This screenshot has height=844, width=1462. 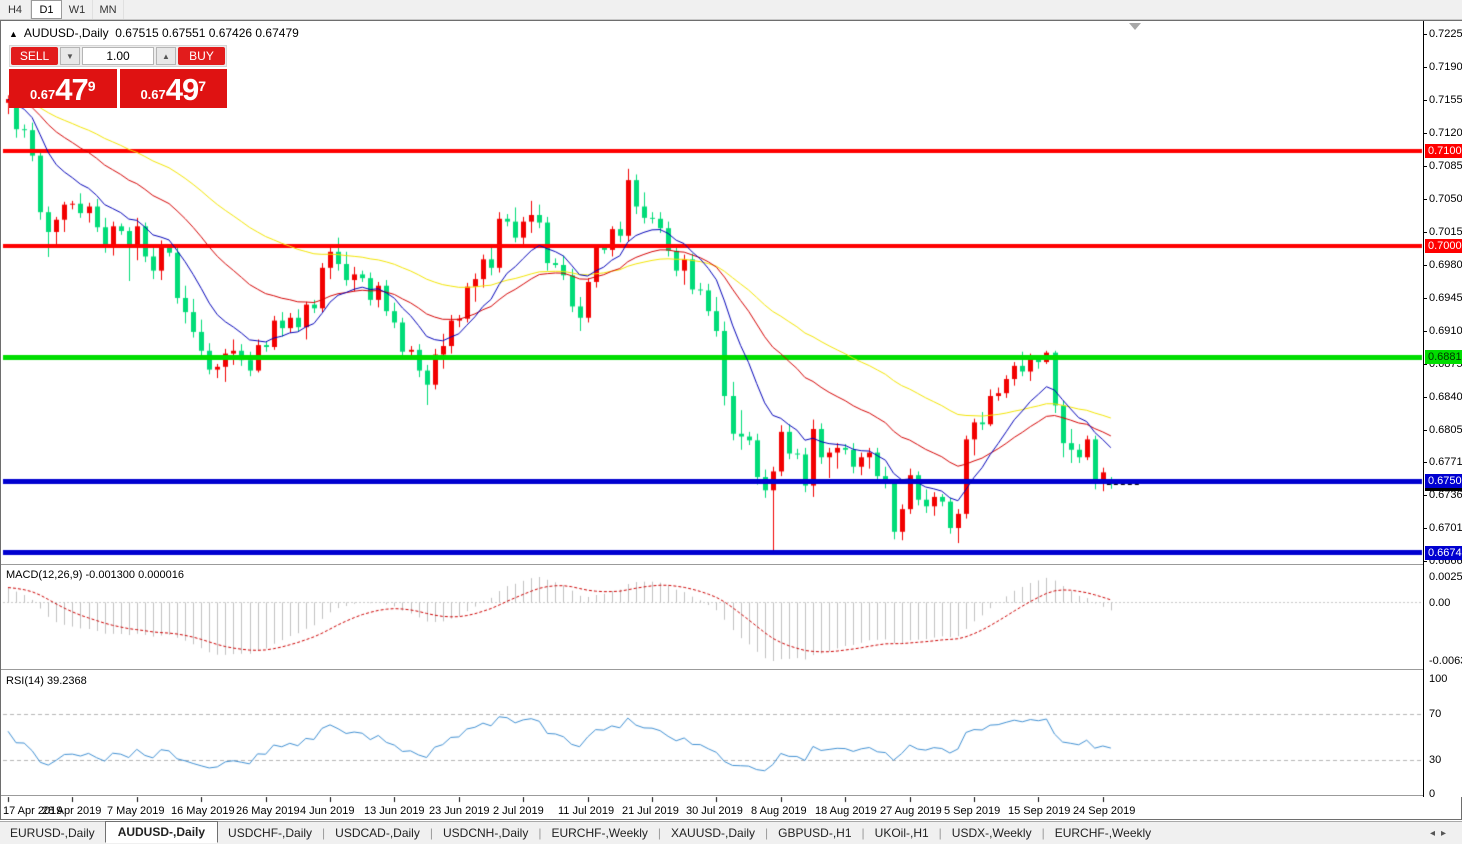 I want to click on time-axis-label: 28 Apr 2019, so click(x=72, y=811).